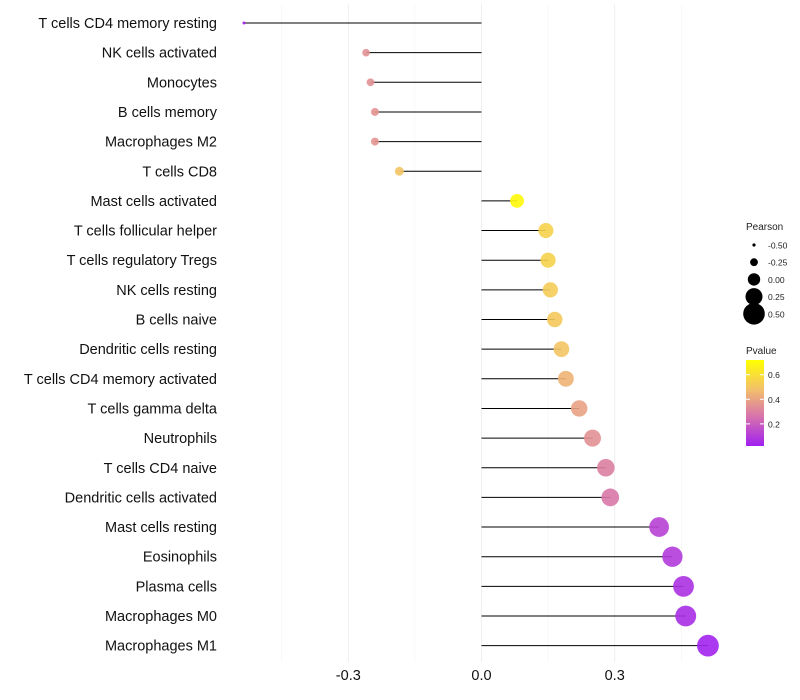 Image resolution: width=800 pixels, height=700 pixels. I want to click on x-axis: -0.3 0.0 0.3, so click(480, 676).